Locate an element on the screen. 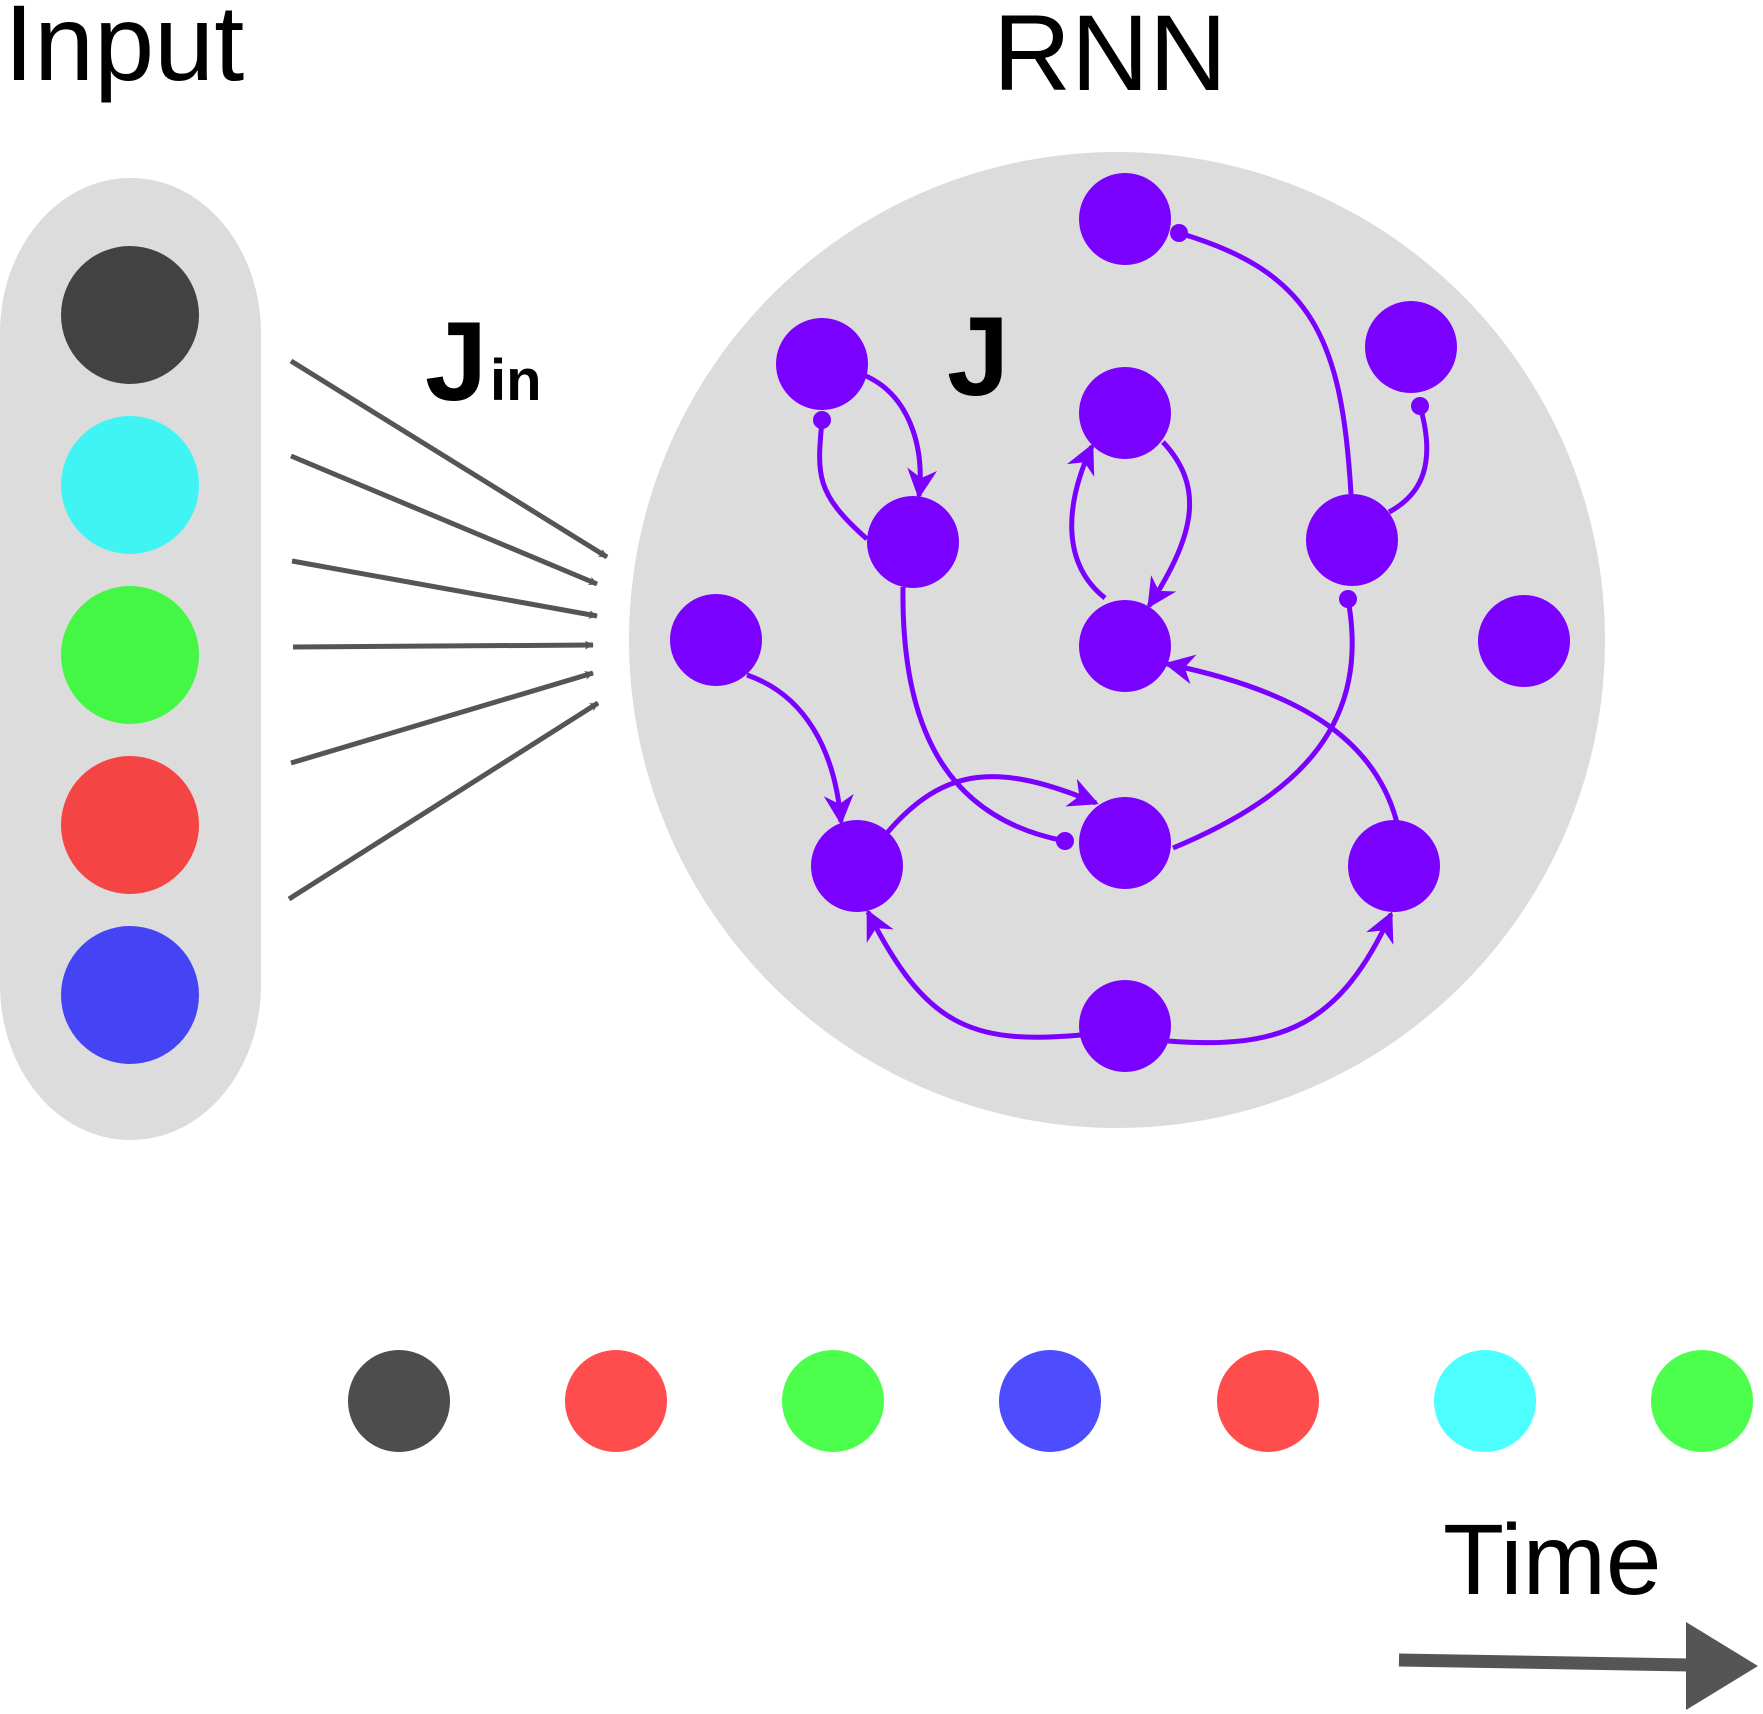 Image resolution: width=1763 pixels, height=1714 pixels. sequence-item-cyan is located at coordinates (1485, 1401).